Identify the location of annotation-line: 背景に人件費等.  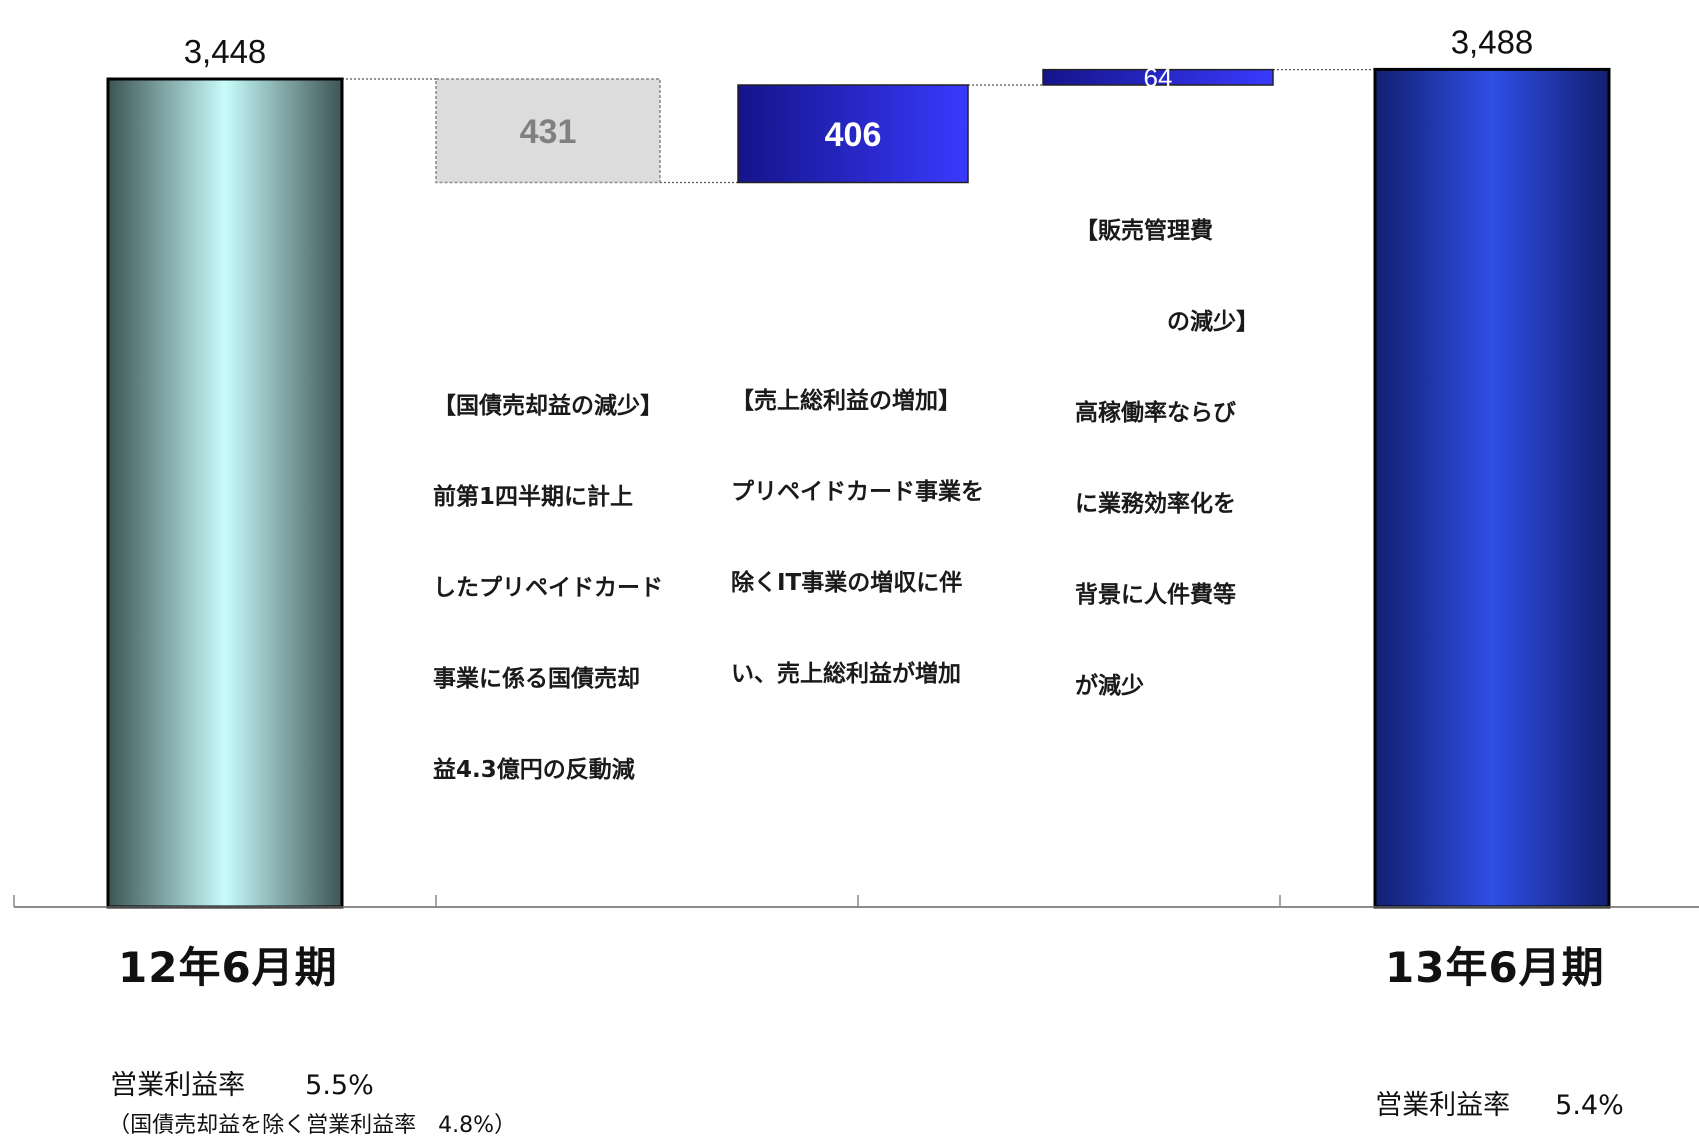
(1155, 595).